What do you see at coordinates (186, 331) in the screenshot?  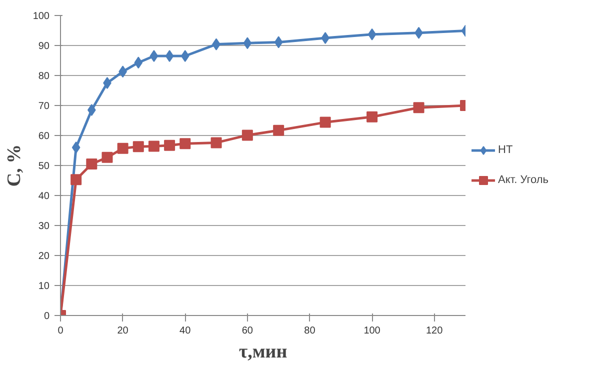 I see `x-tick-label: 40` at bounding box center [186, 331].